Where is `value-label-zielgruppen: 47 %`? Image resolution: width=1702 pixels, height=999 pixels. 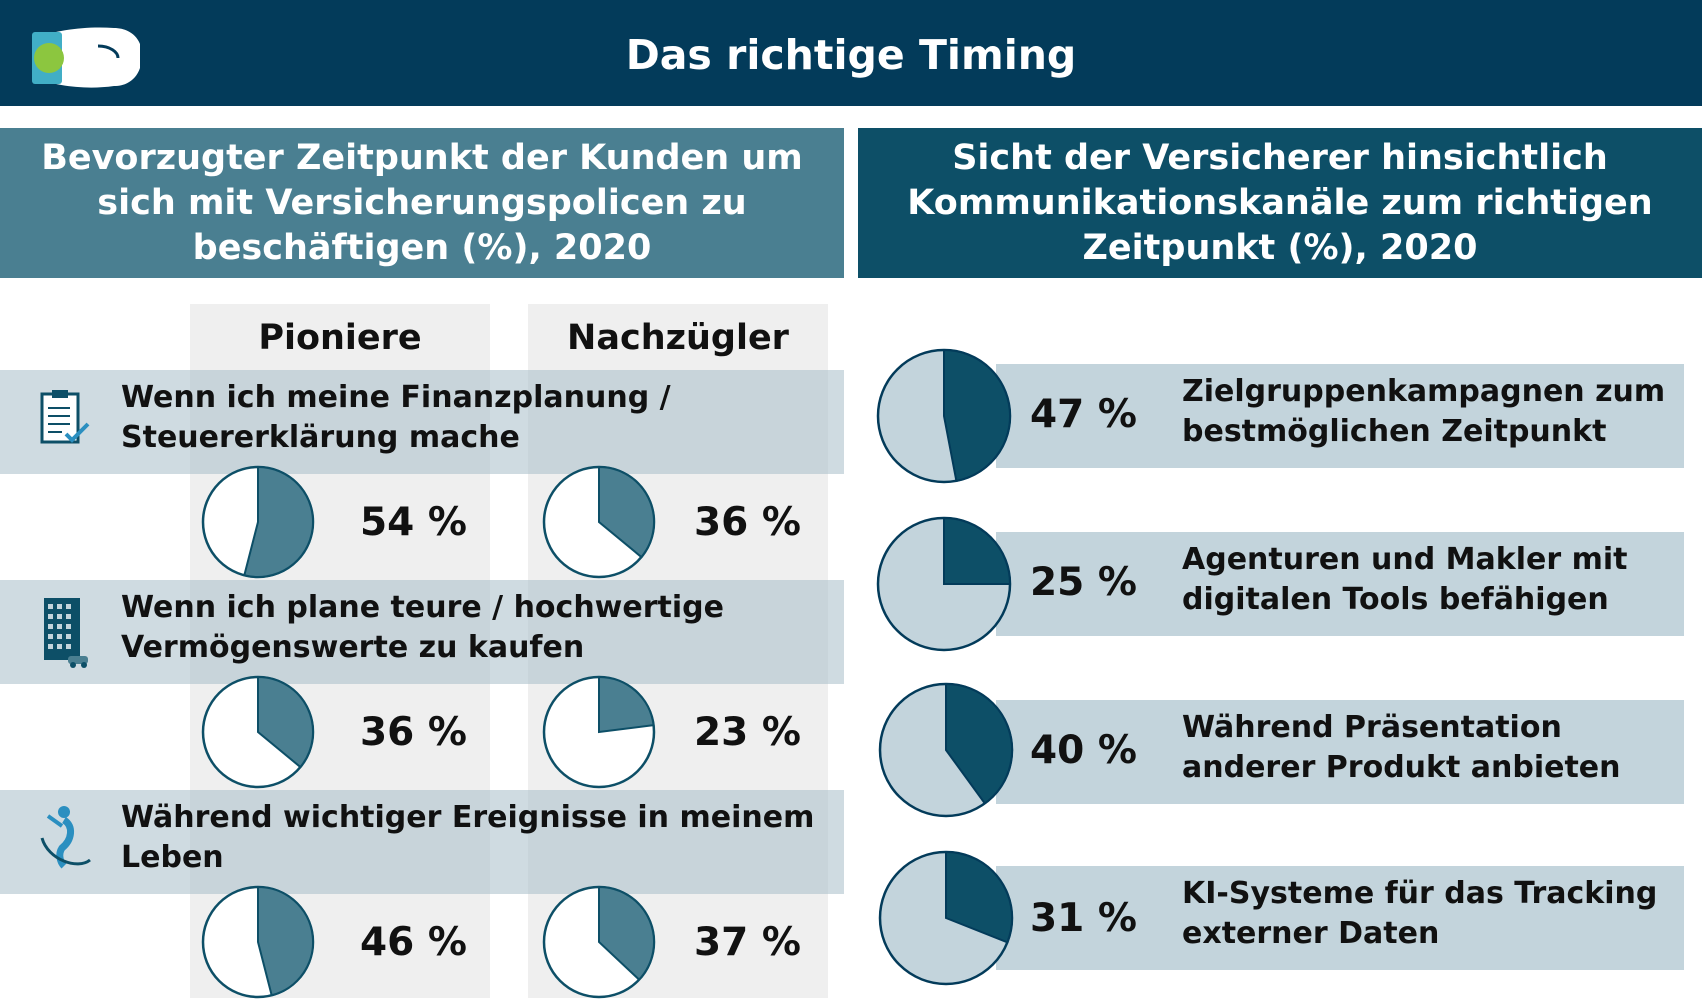
value-label-zielgruppen: 47 % is located at coordinates (1083, 414).